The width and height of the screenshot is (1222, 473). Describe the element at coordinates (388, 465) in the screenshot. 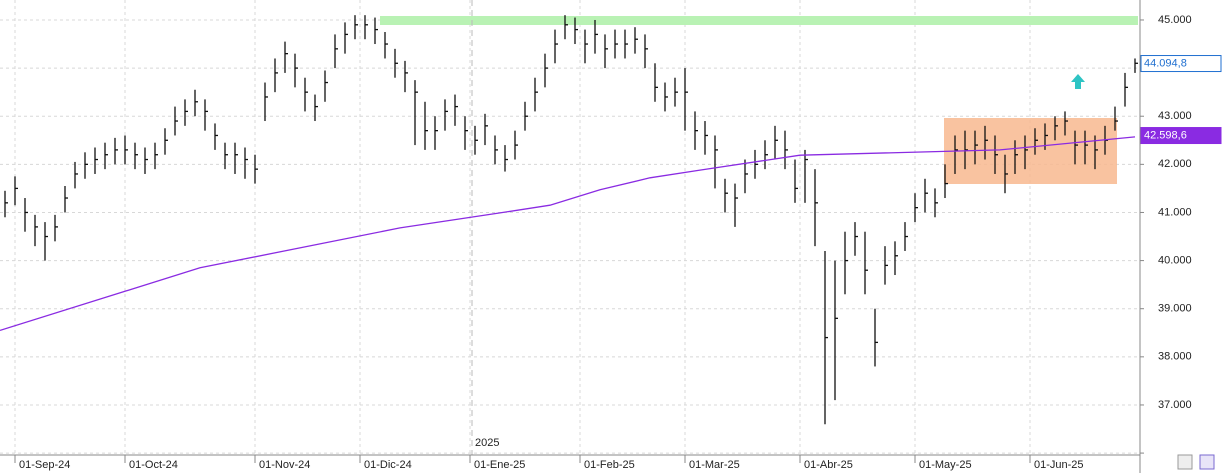

I see `x-tick-label: 01-Dic-24` at that location.